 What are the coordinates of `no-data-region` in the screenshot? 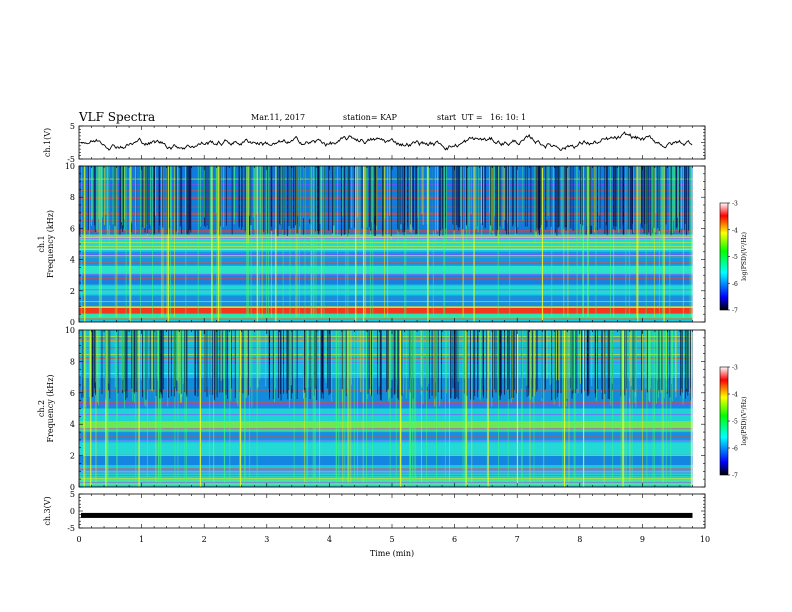 It's located at (698, 408).